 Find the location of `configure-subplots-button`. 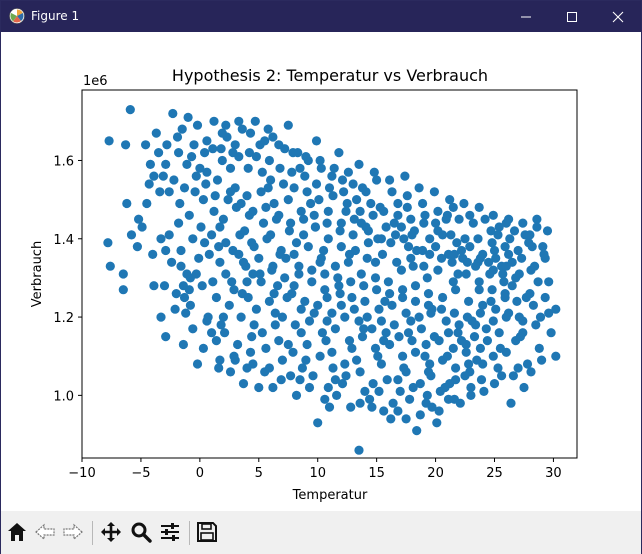

configure-subplots-button is located at coordinates (170, 532).